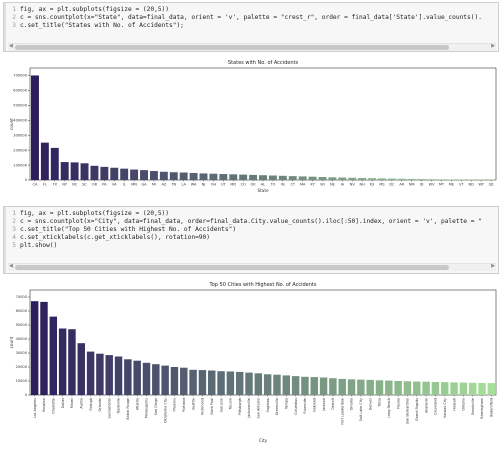 The width and height of the screenshot is (504, 449). Describe the element at coordinates (333, 403) in the screenshot. I see `x-tick-label: Detroit` at that location.